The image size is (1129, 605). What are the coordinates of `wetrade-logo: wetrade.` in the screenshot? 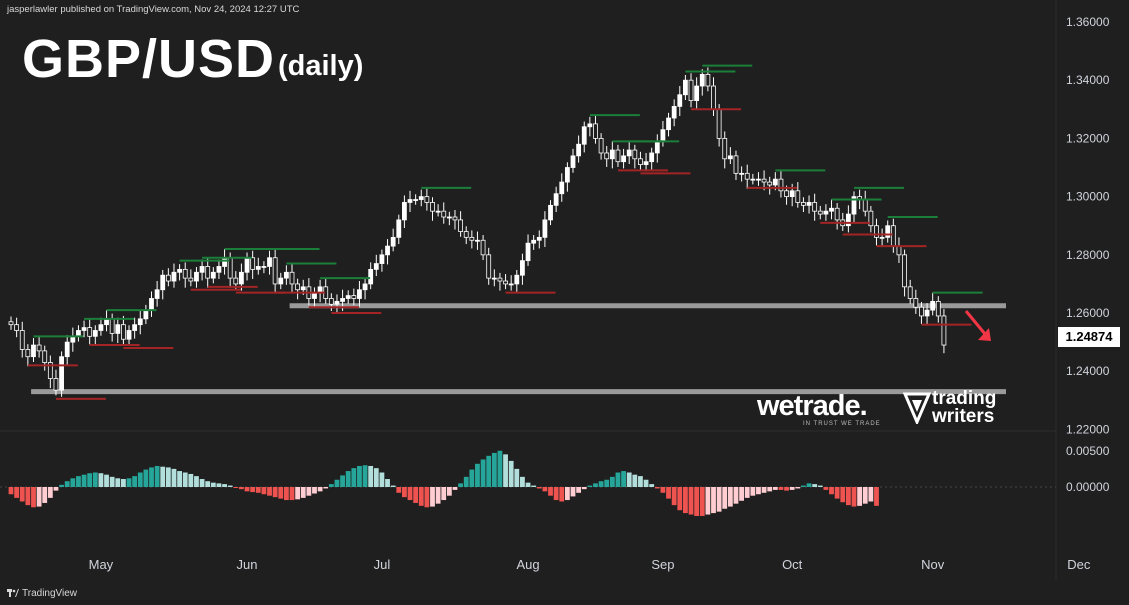 It's located at (812, 406).